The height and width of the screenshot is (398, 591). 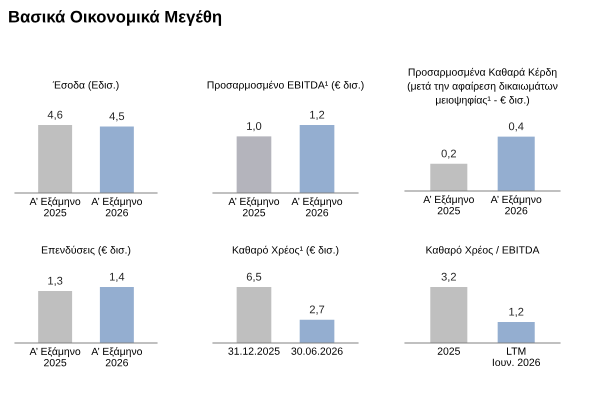 I want to click on chart-title: Προσαρμοσμένο EBITDA¹ (€ δισ.), so click(x=286, y=85).